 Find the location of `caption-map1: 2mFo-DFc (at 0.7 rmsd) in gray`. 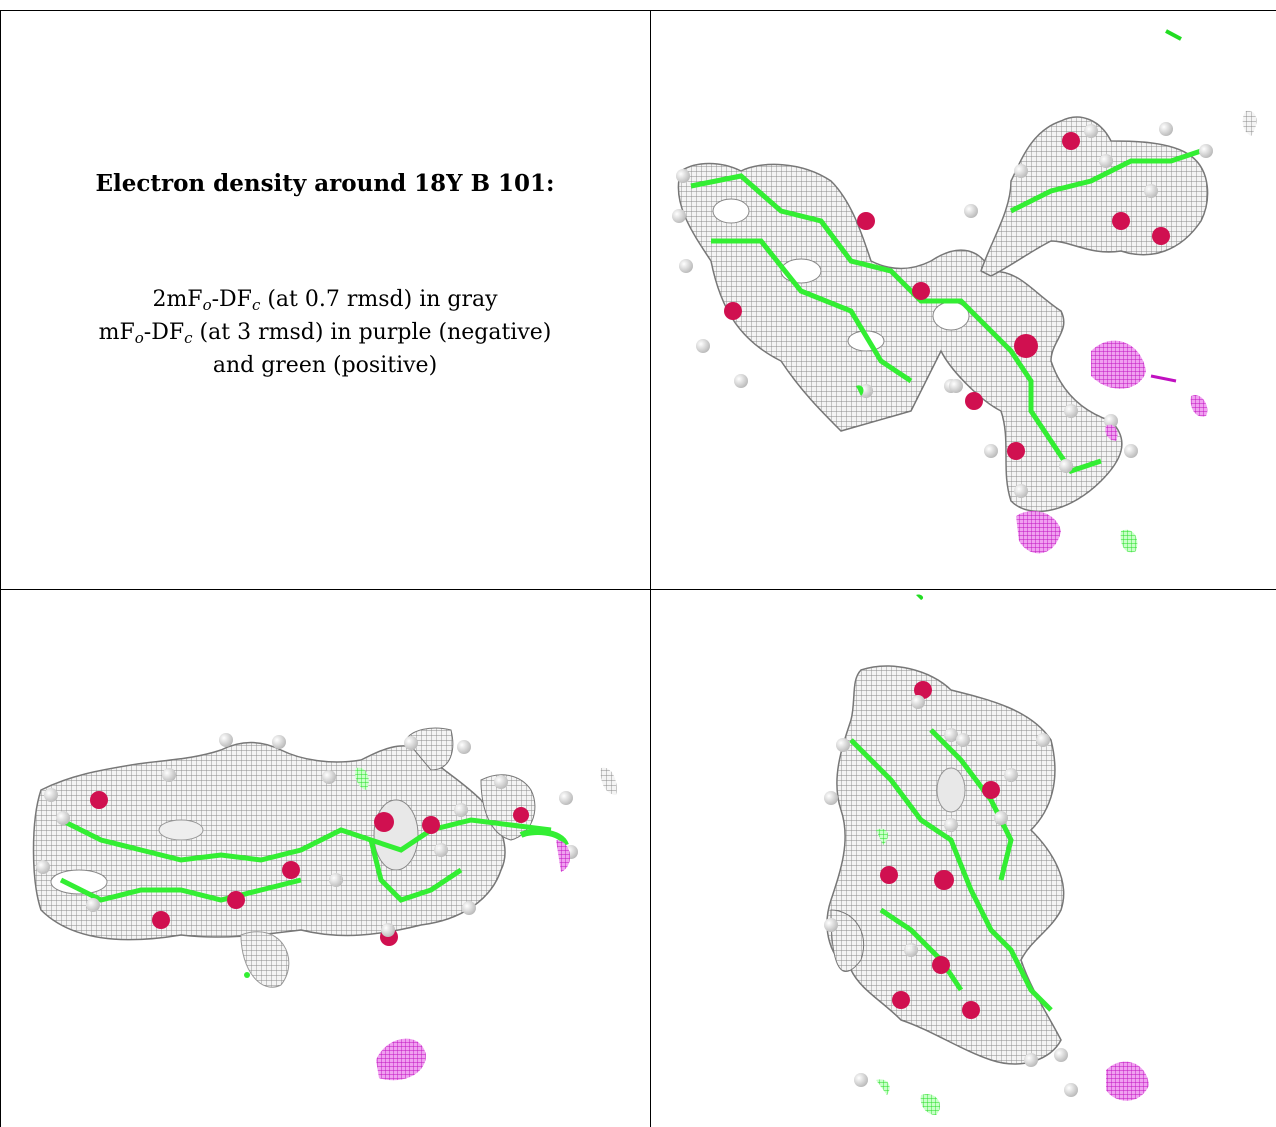

caption-map1: 2mFo-DFc (at 0.7 rmsd) in gray is located at coordinates (325, 300).